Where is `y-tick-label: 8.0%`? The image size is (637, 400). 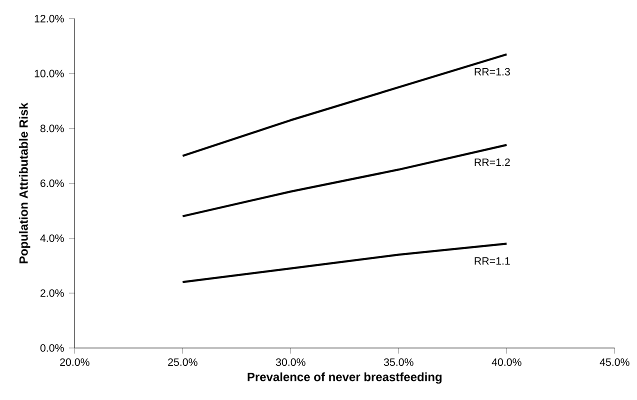
y-tick-label: 8.0% is located at coordinates (52, 128).